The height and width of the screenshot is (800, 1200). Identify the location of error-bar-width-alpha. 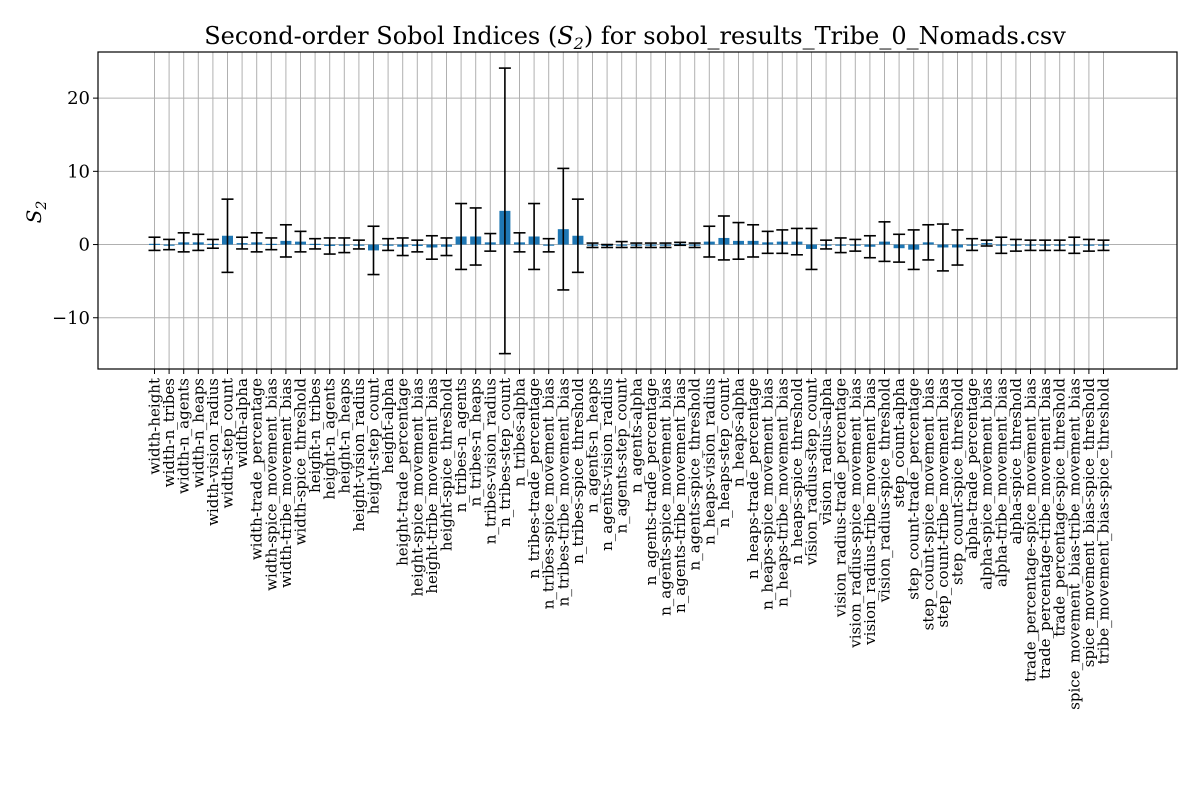
(242, 243).